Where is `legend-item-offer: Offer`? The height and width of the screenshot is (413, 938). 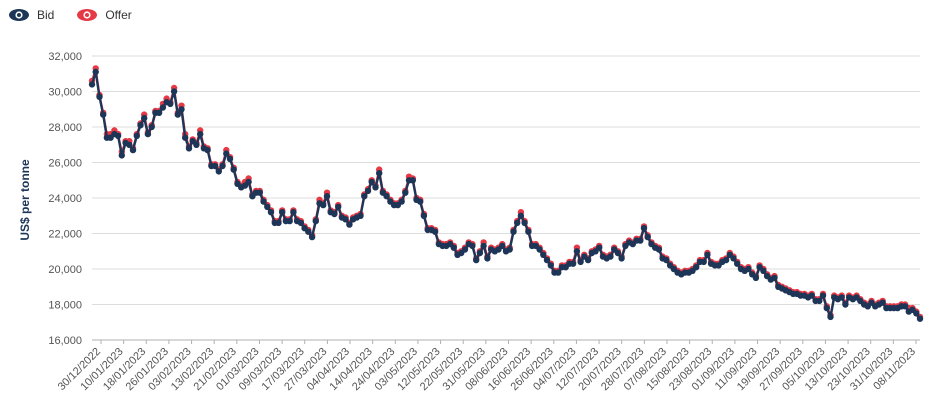 legend-item-offer: Offer is located at coordinates (104, 15).